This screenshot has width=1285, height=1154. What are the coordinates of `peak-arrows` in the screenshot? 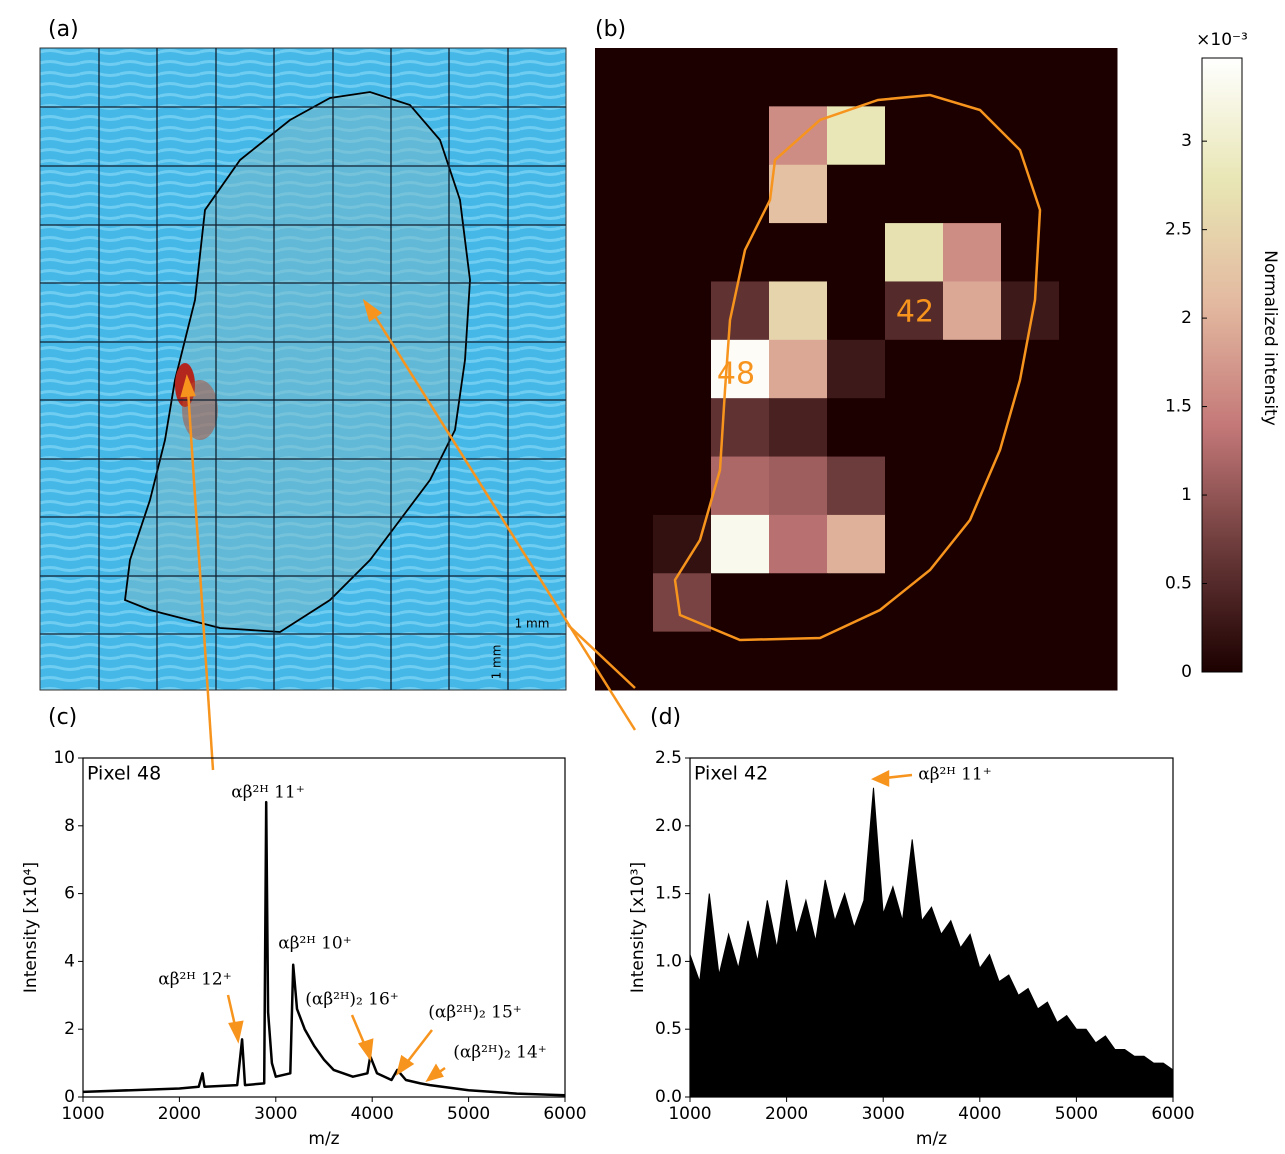 It's located at (569, 926).